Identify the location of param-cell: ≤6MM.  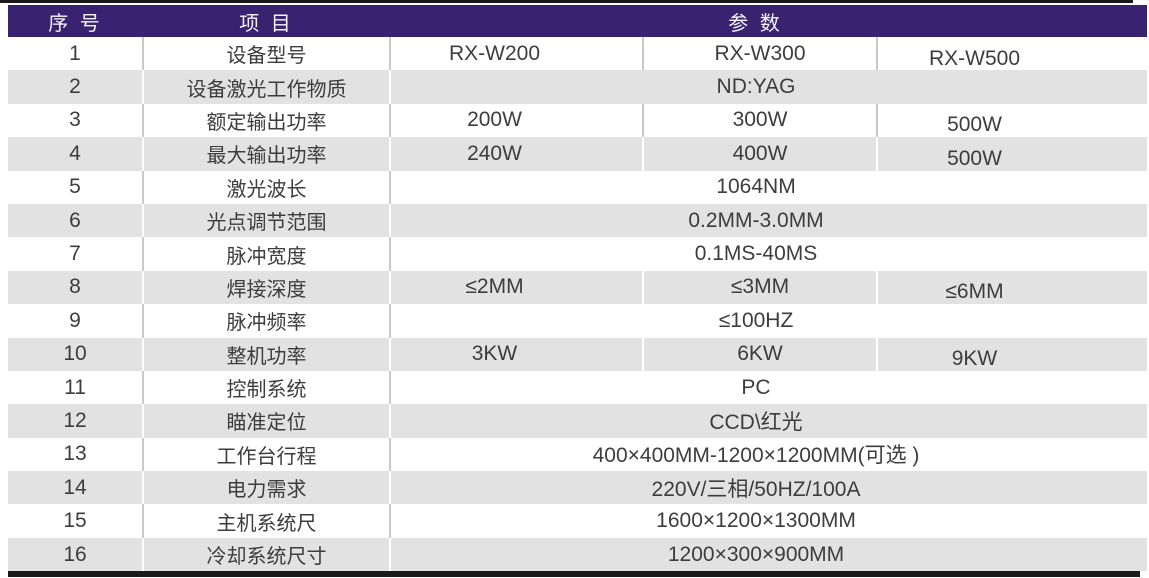
(1011, 287).